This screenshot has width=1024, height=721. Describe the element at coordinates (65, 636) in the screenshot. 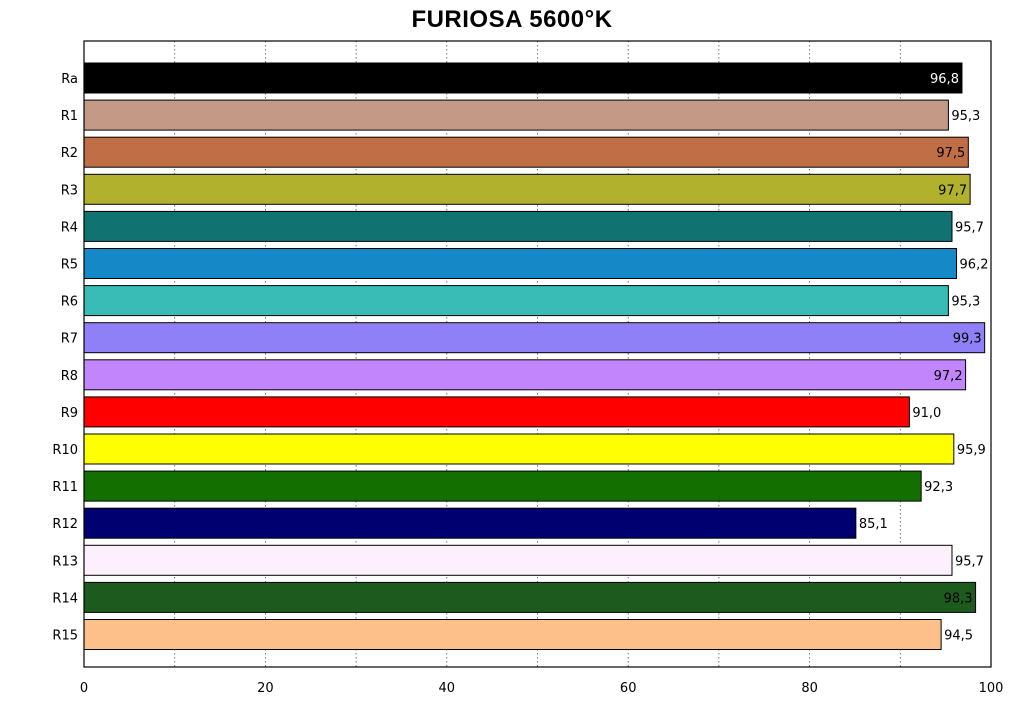

I see `category-label: R15` at that location.